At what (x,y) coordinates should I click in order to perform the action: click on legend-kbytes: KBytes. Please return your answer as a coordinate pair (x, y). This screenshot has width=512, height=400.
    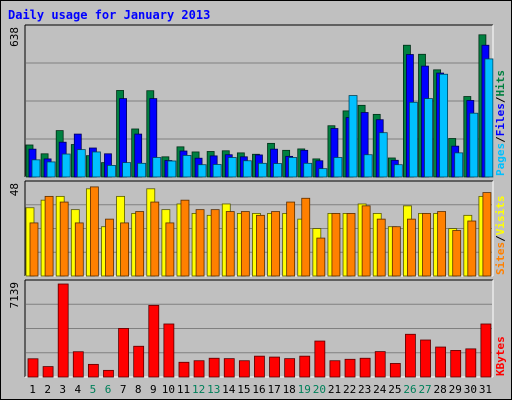
    Looking at the image, I should click on (500, 356).